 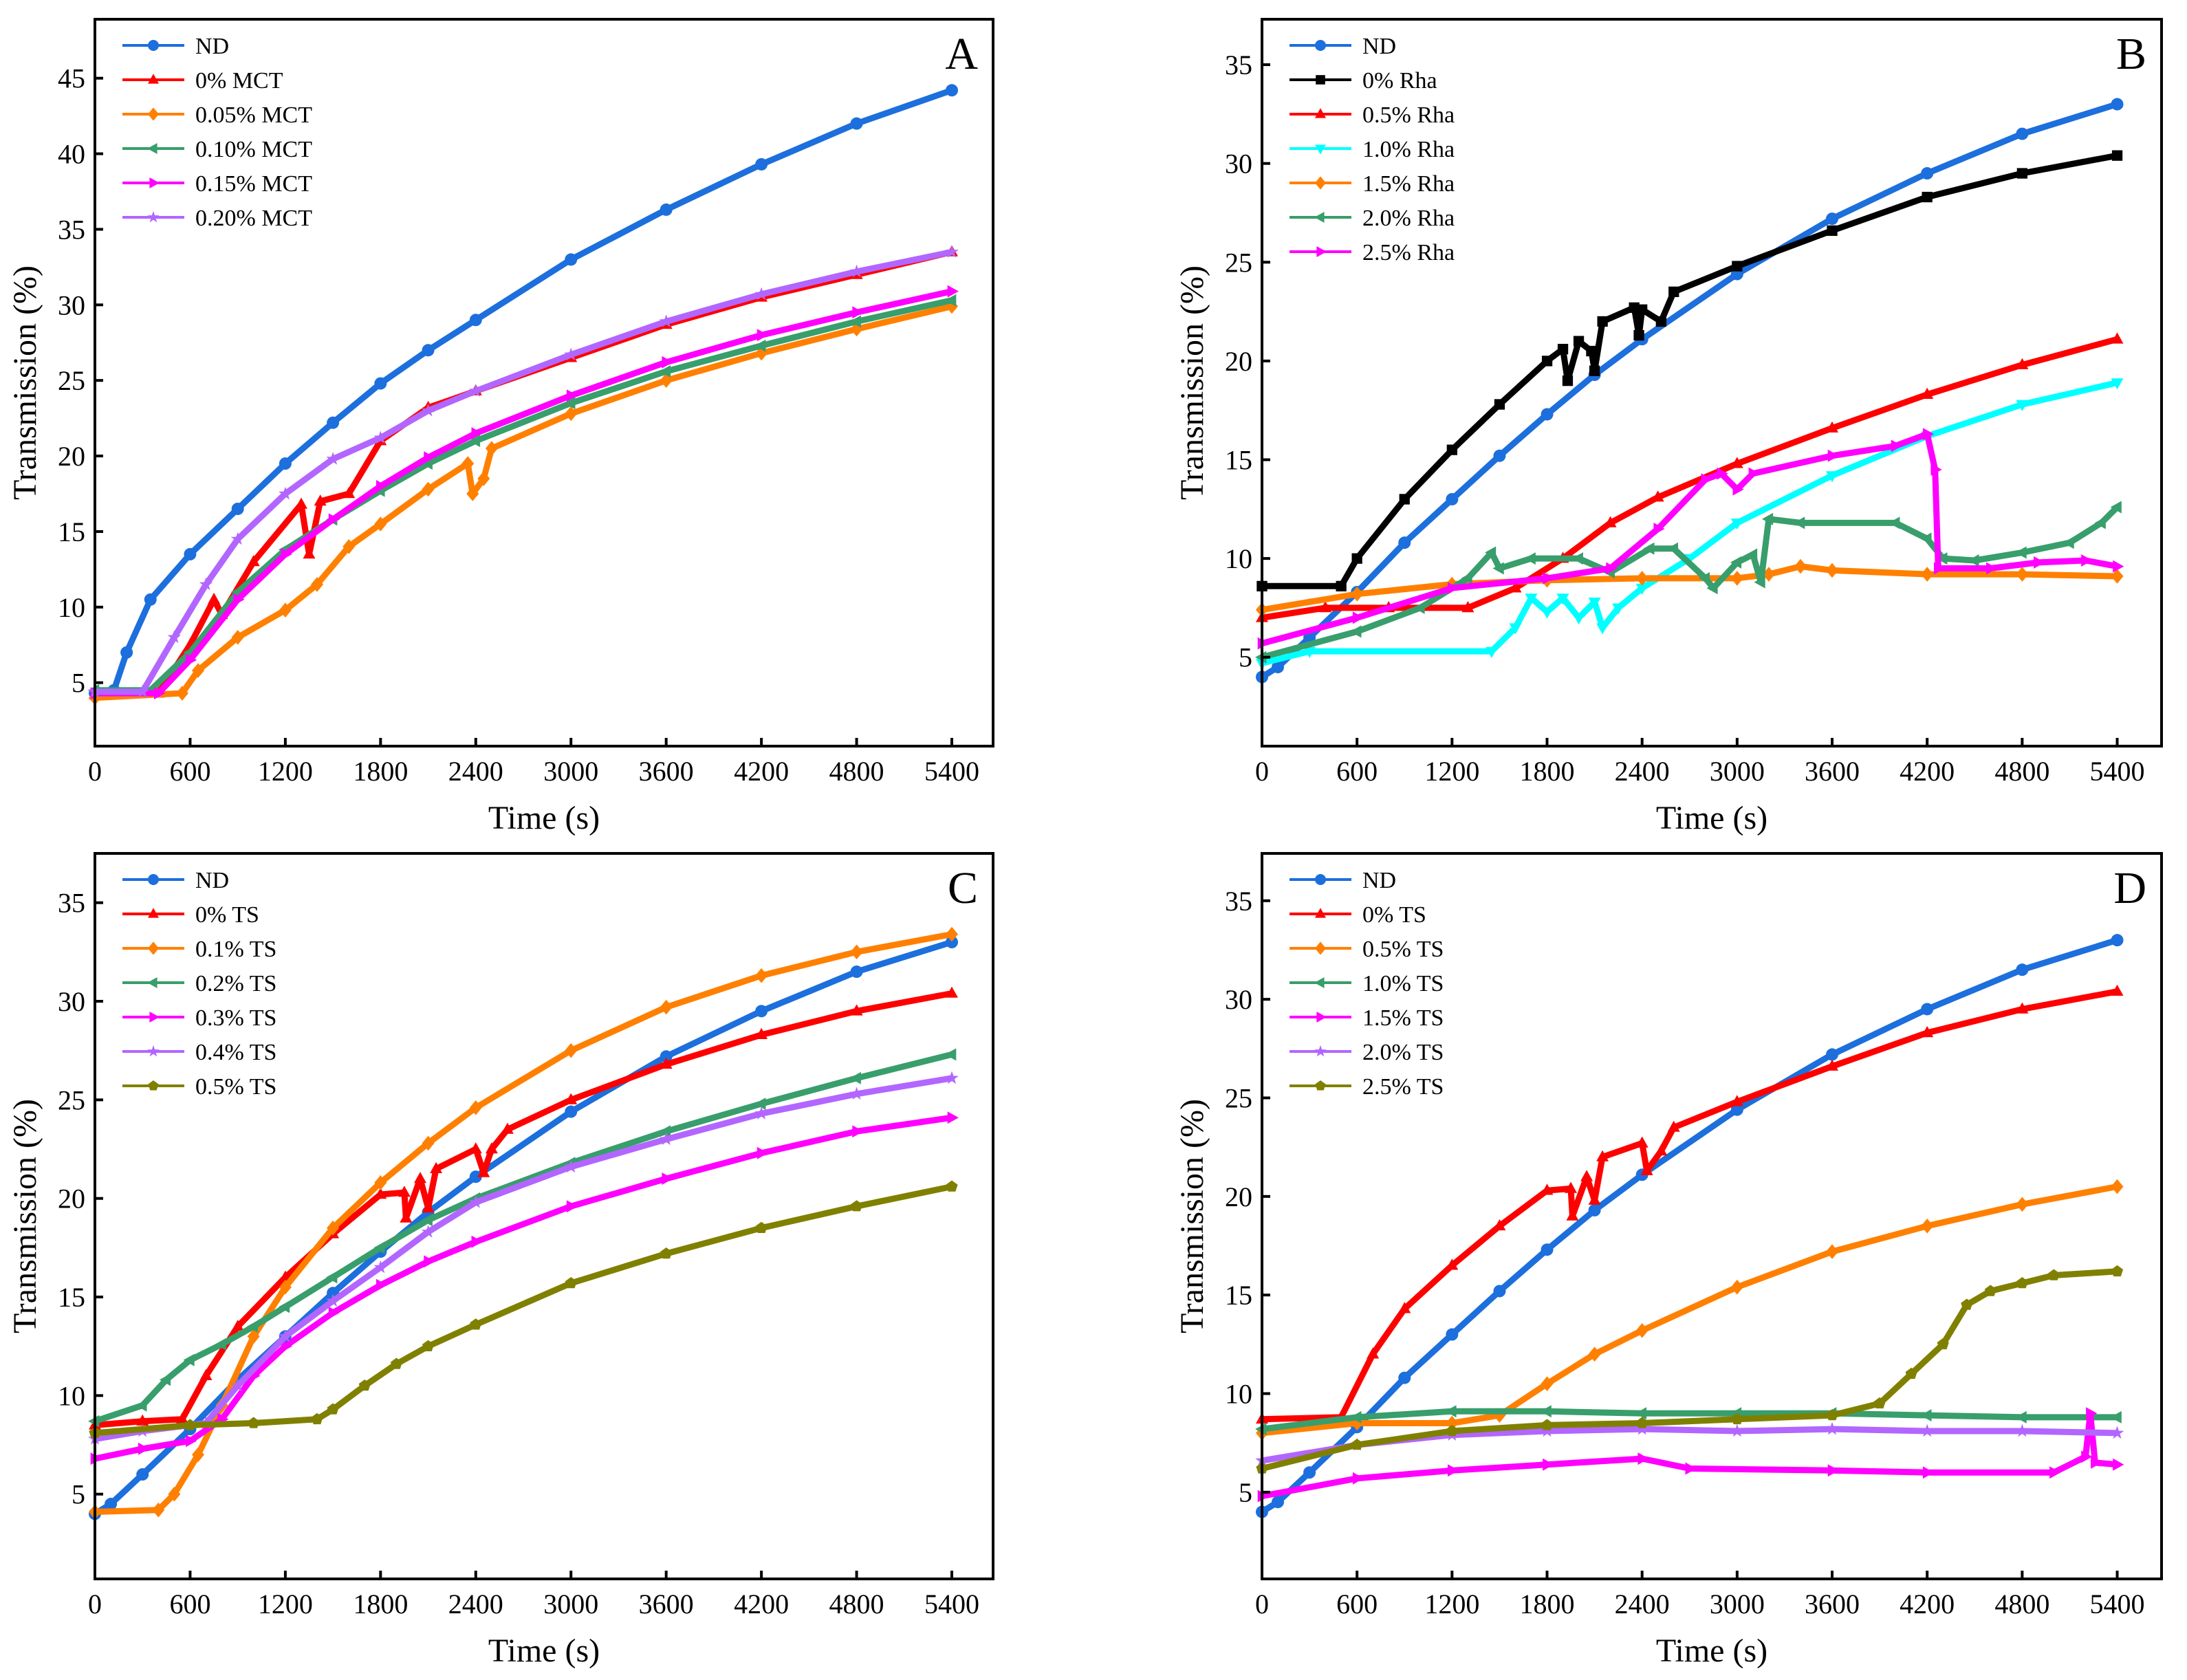 What do you see at coordinates (951, 1604) in the screenshot?
I see `x-tick-label: 5400` at bounding box center [951, 1604].